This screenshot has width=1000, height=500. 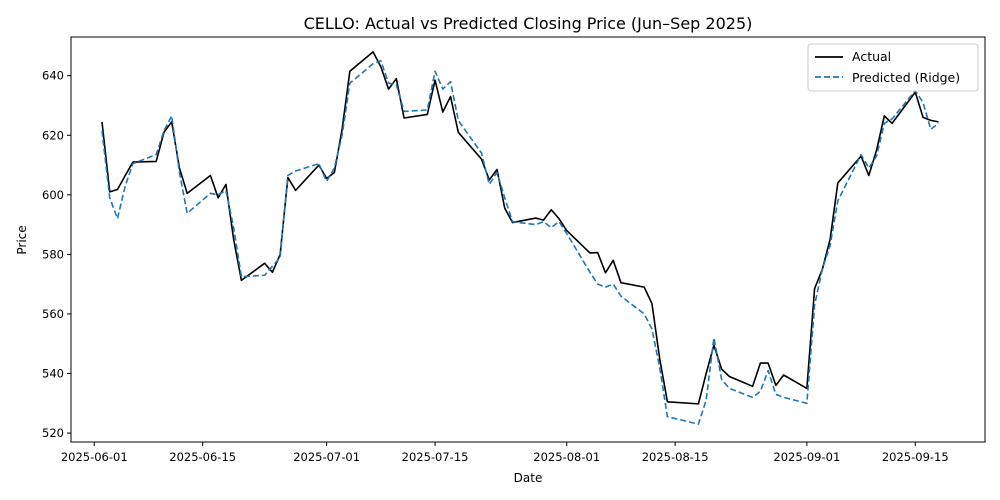 What do you see at coordinates (53, 254) in the screenshot?
I see `y-tick-label: 580` at bounding box center [53, 254].